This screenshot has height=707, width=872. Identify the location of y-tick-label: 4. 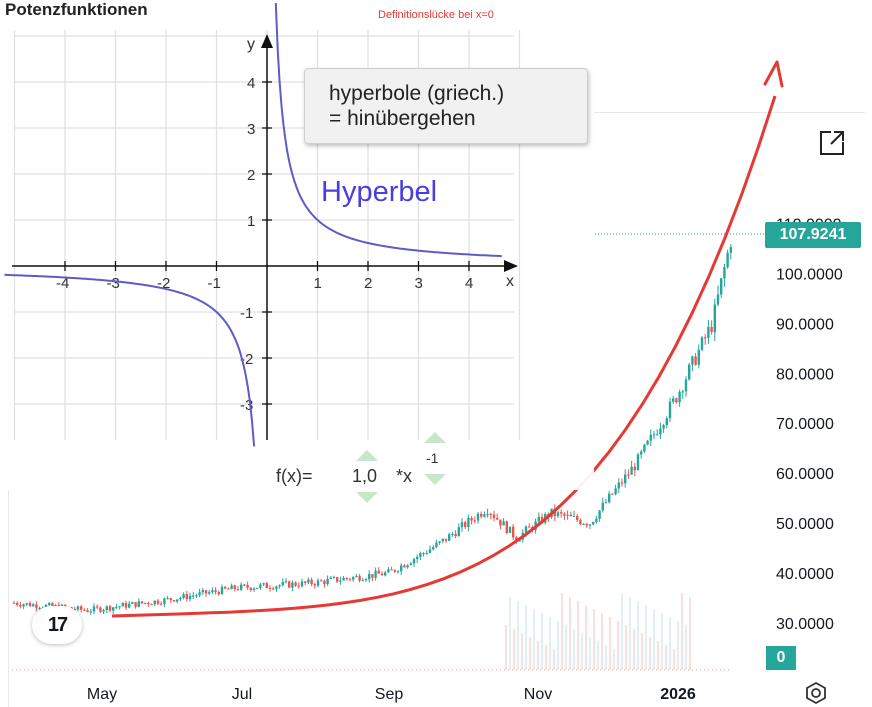
(251, 83).